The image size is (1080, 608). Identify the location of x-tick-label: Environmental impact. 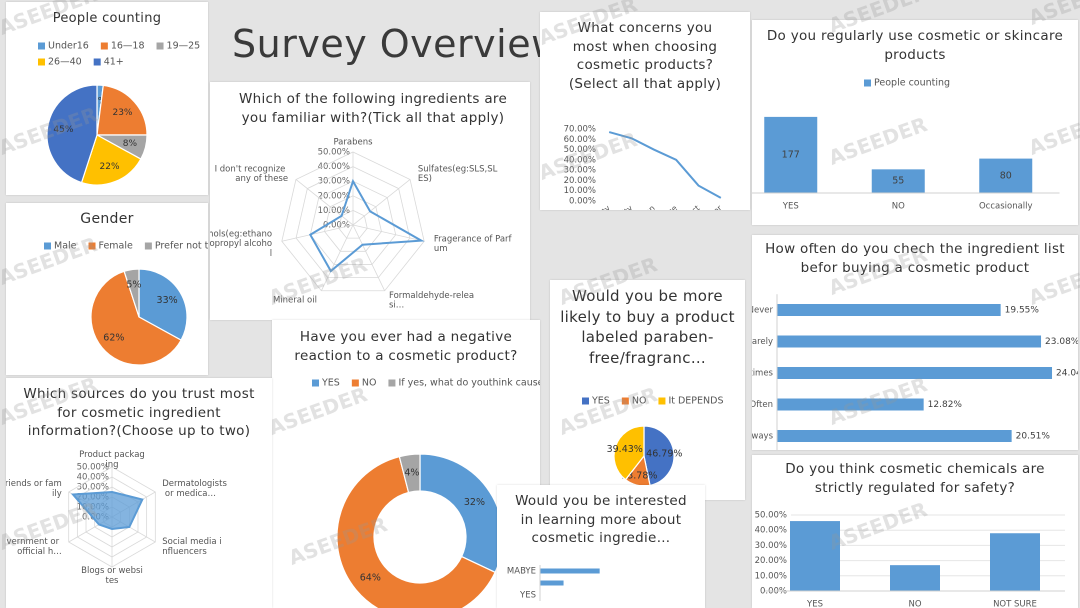
(664, 207).